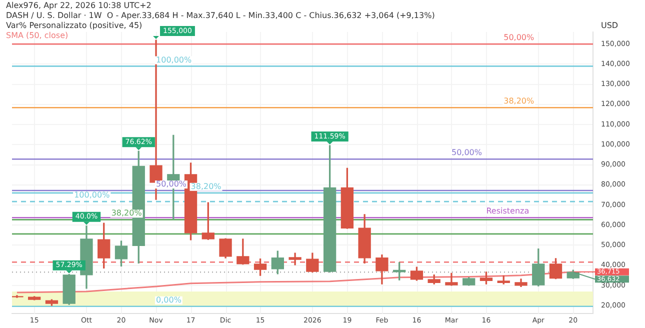 This screenshot has width=645, height=328. I want to click on annotation: 0,00%, so click(169, 299).